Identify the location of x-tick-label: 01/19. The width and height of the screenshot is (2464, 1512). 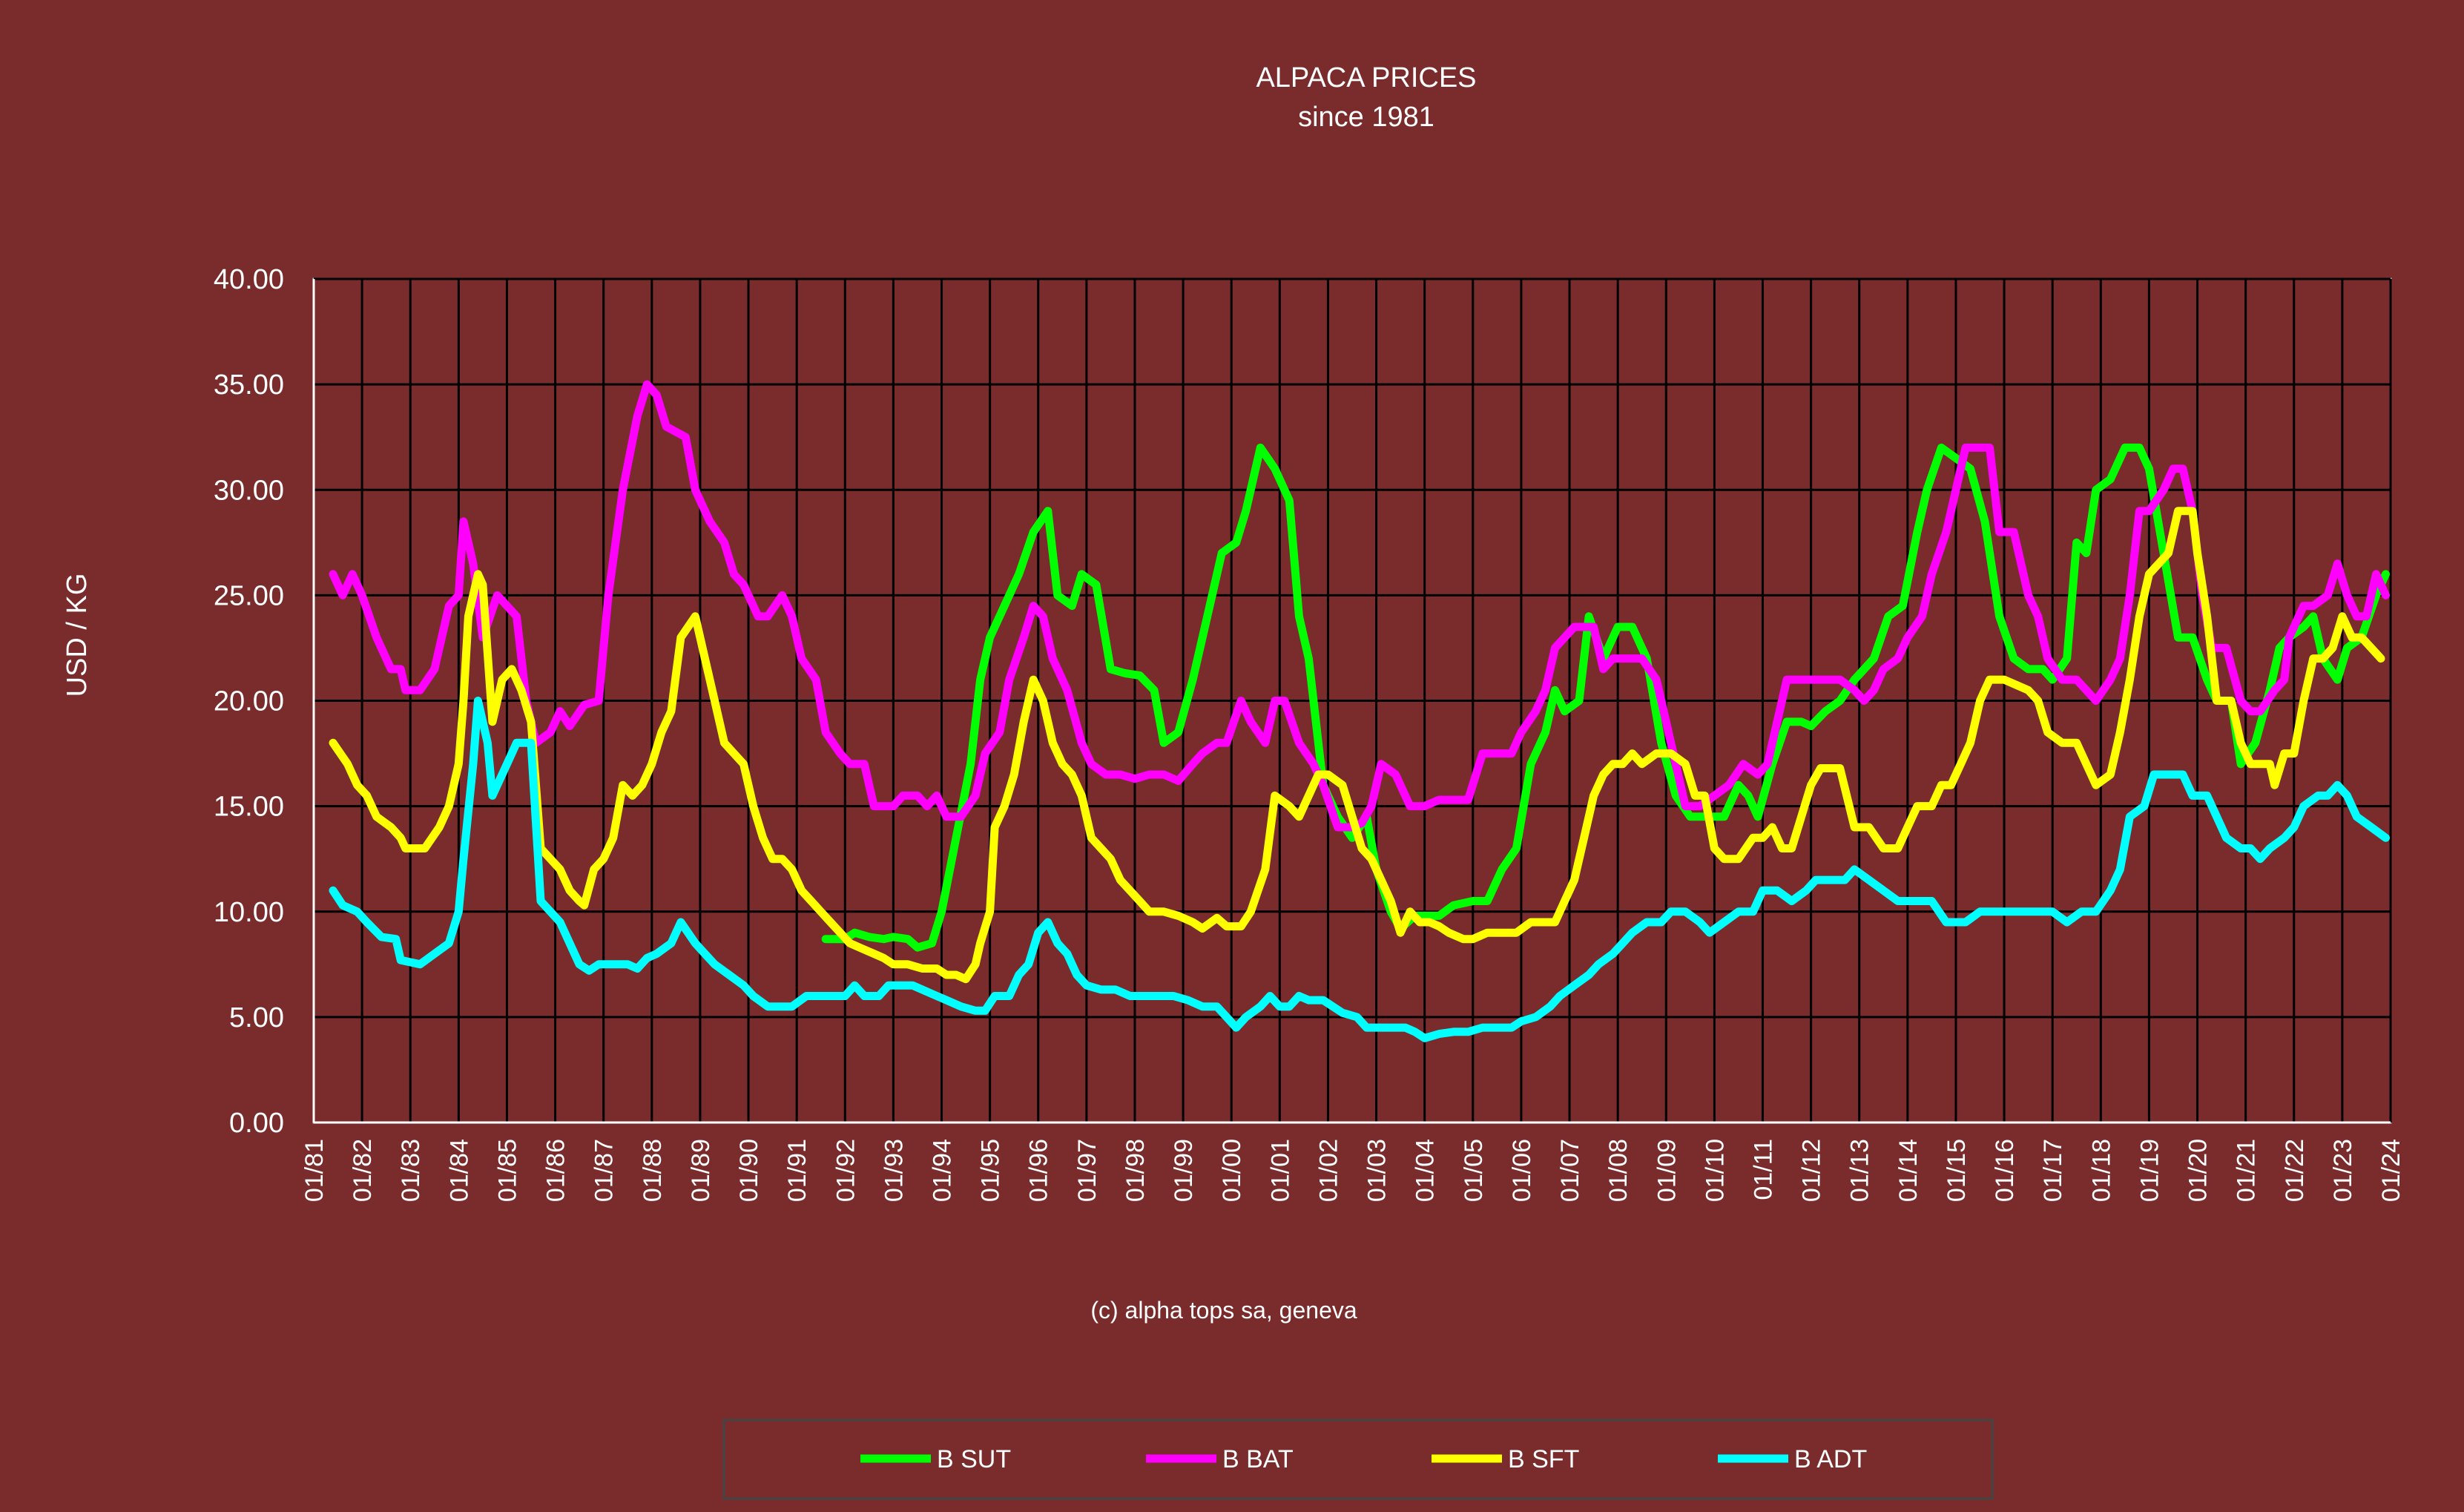
(2149, 1171).